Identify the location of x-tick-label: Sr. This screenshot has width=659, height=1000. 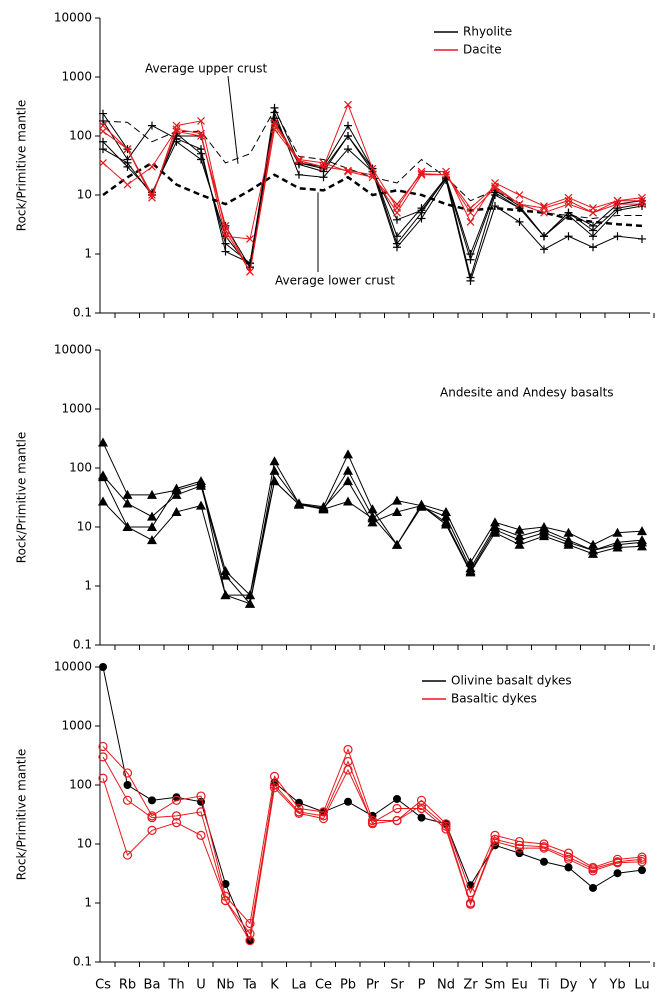
(397, 985).